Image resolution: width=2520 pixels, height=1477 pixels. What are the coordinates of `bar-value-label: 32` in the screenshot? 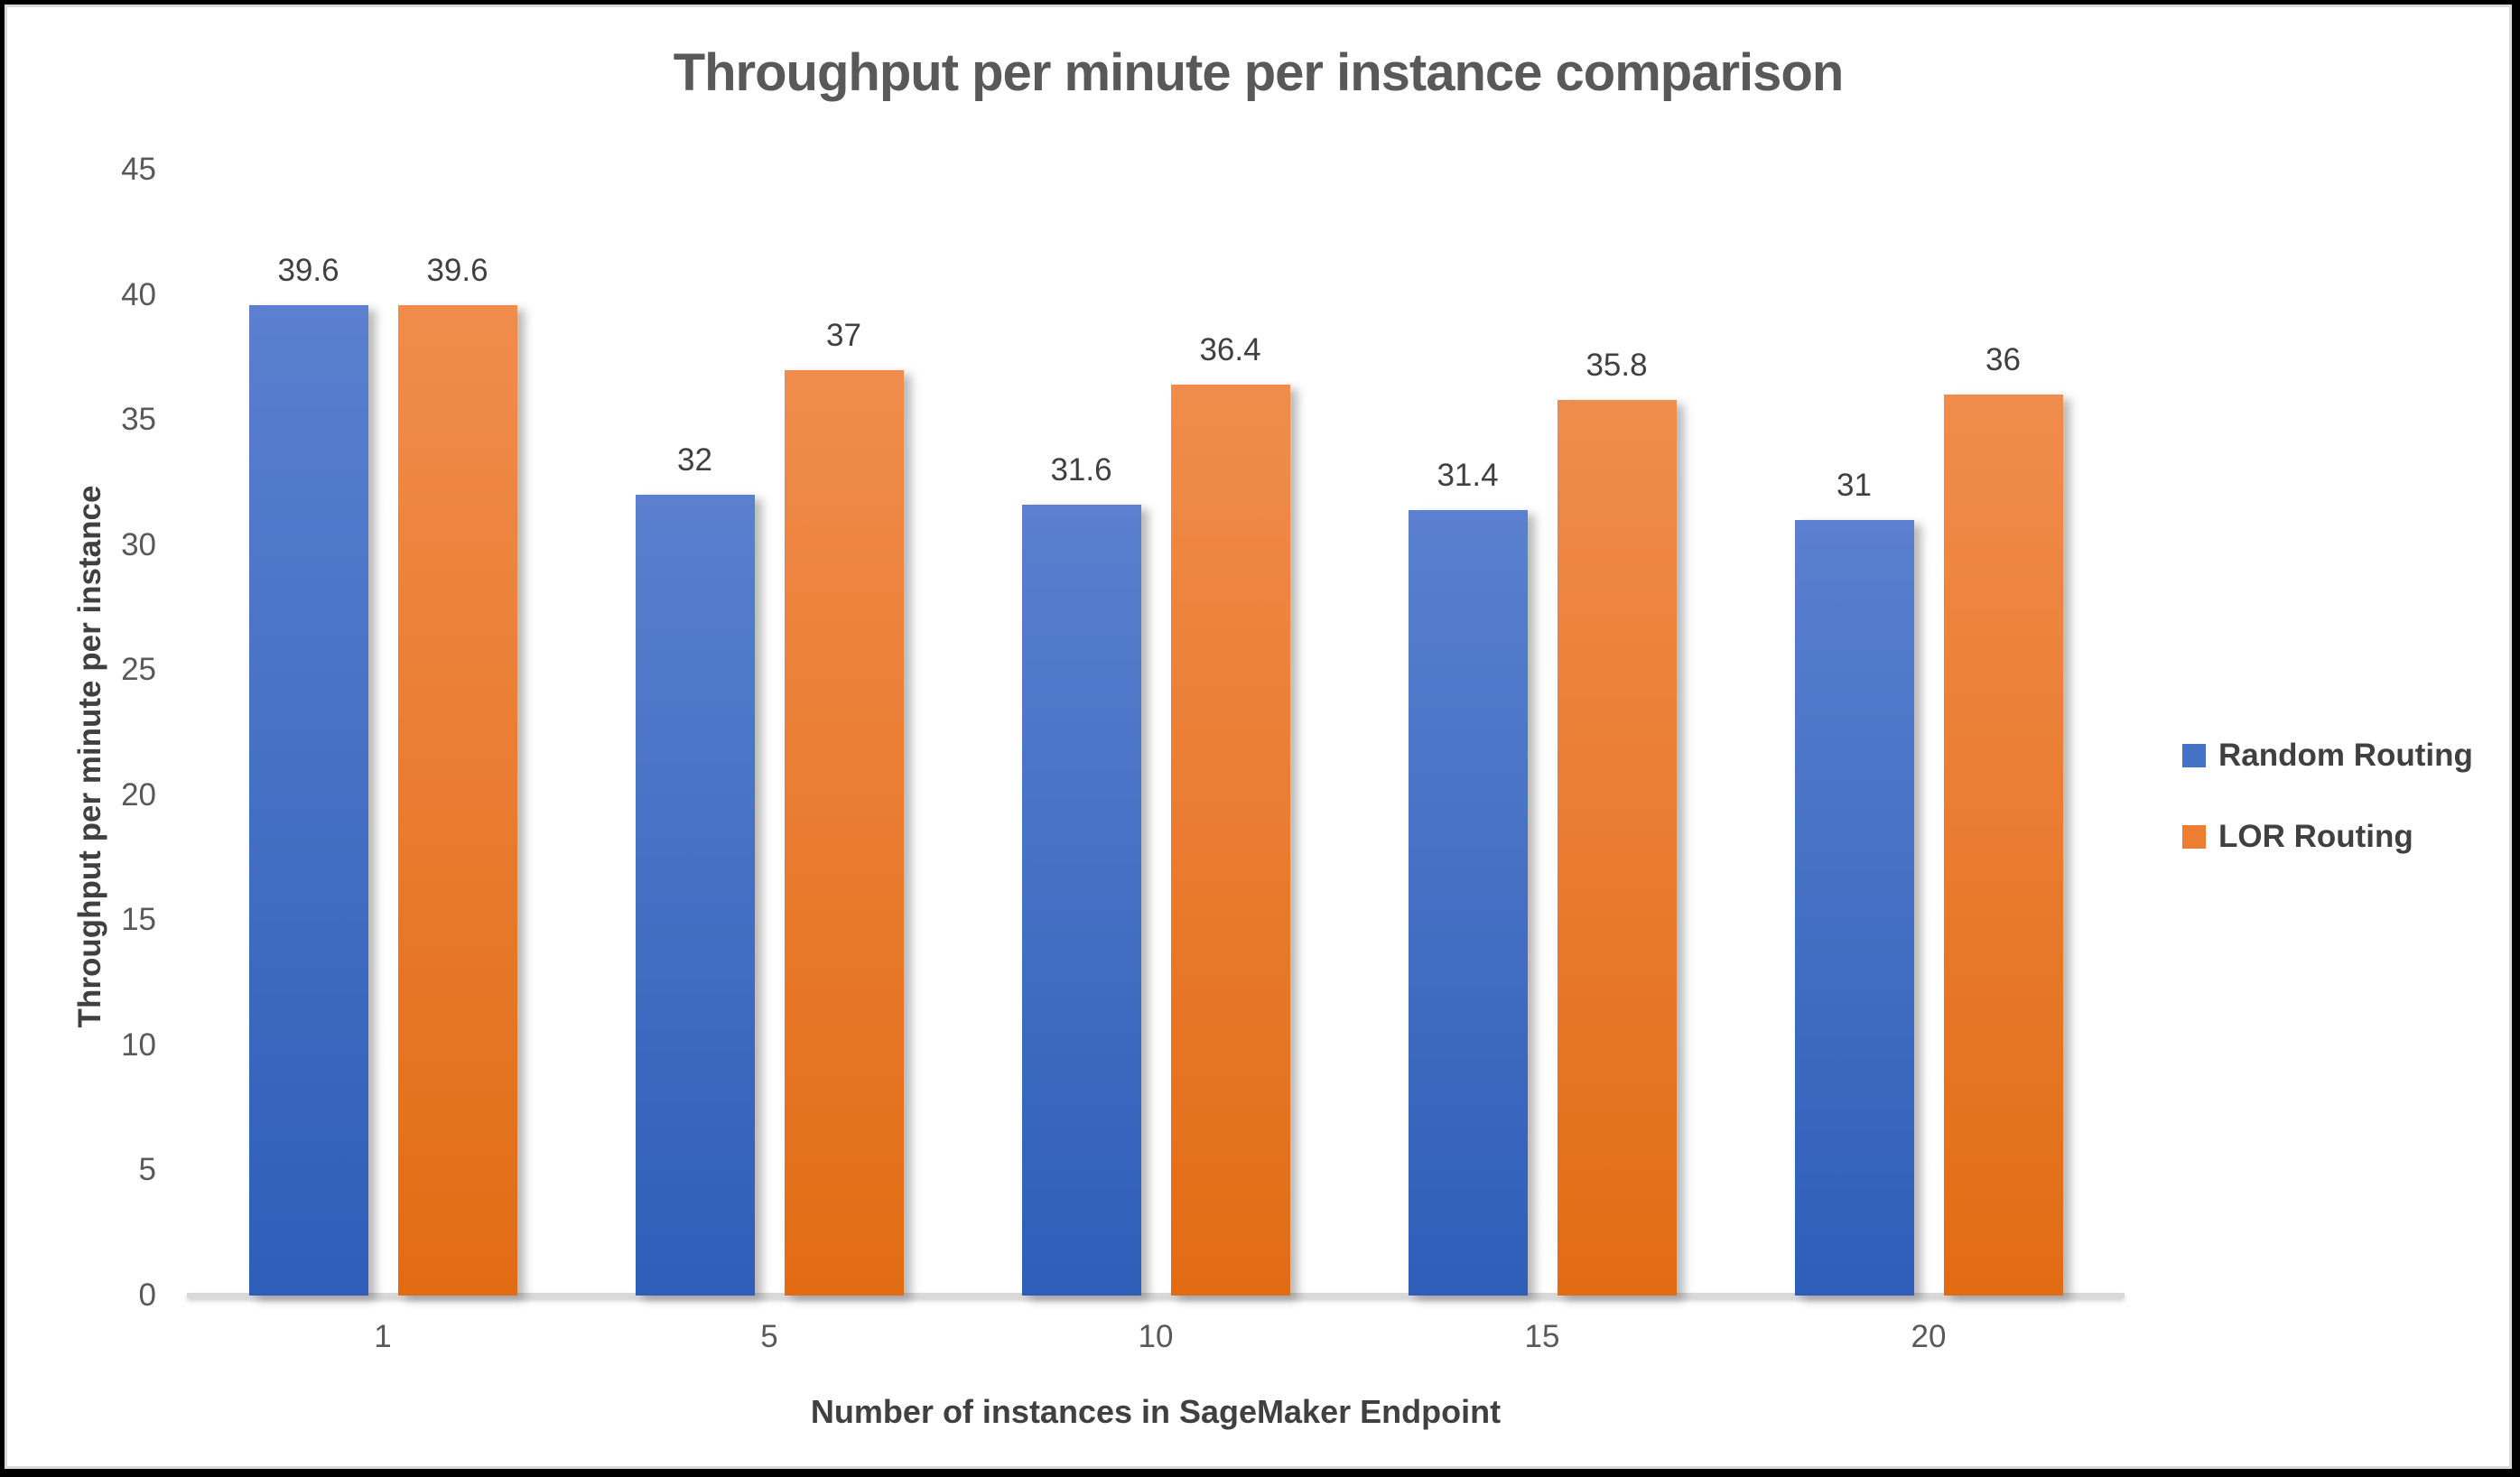 It's located at (694, 460).